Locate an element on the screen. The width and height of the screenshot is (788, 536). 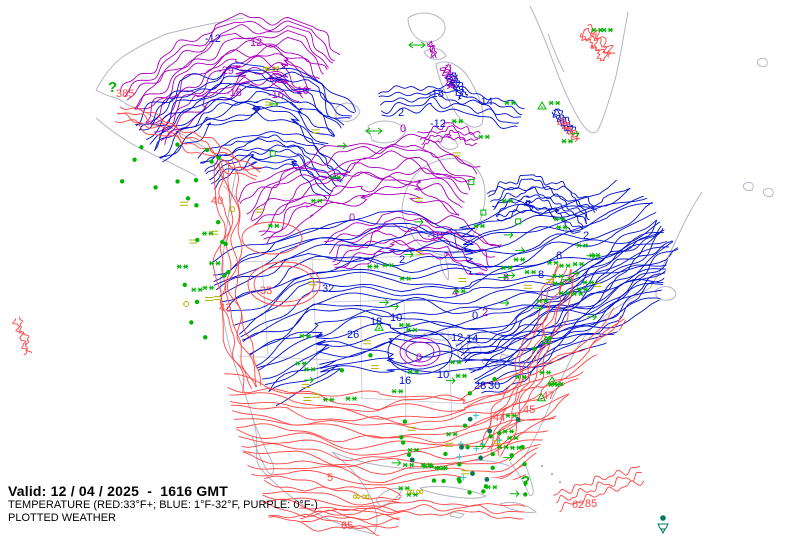
contour-label: -10 is located at coordinates (435, 236).